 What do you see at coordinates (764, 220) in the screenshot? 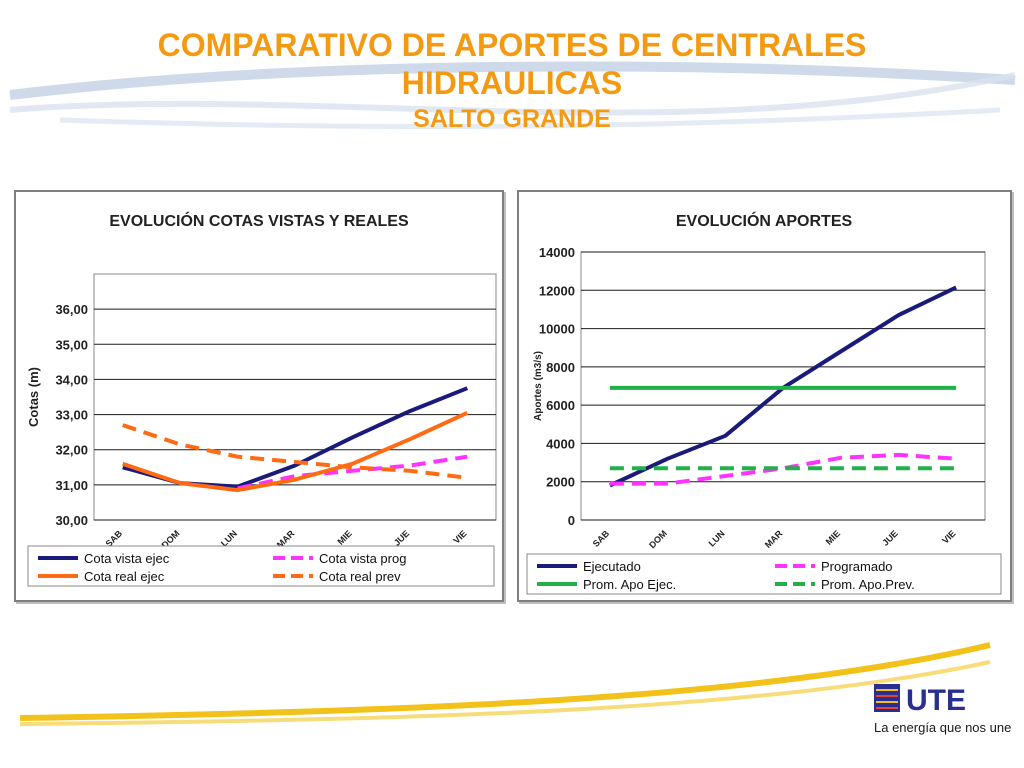
I see `chart-title: EVOLUCIÓN APORTES` at bounding box center [764, 220].